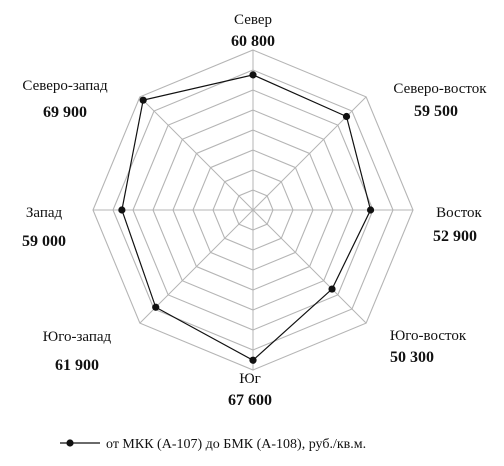 This screenshot has height=466, width=504. Describe the element at coordinates (65, 112) in the screenshot. I see `value-label: 69 900` at that location.